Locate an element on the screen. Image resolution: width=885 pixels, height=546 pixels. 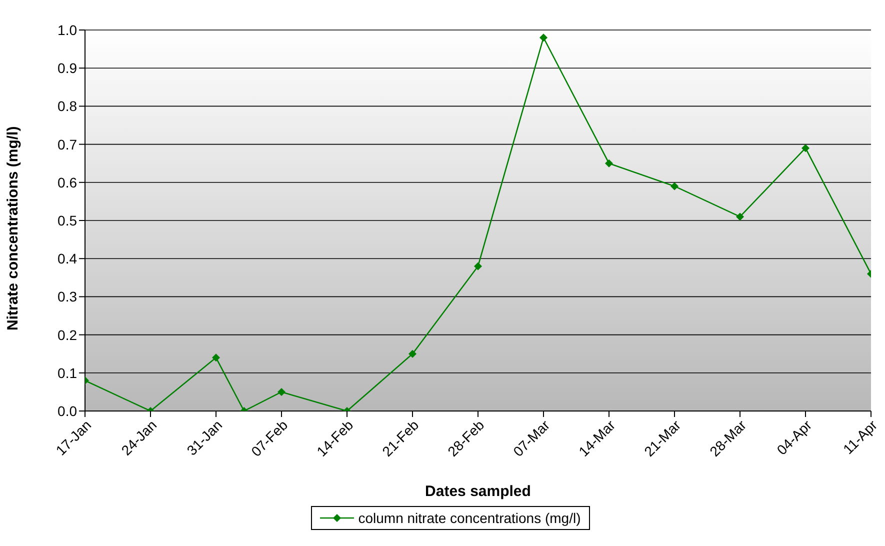
y-tick-label: 0.5 is located at coordinates (68, 220).